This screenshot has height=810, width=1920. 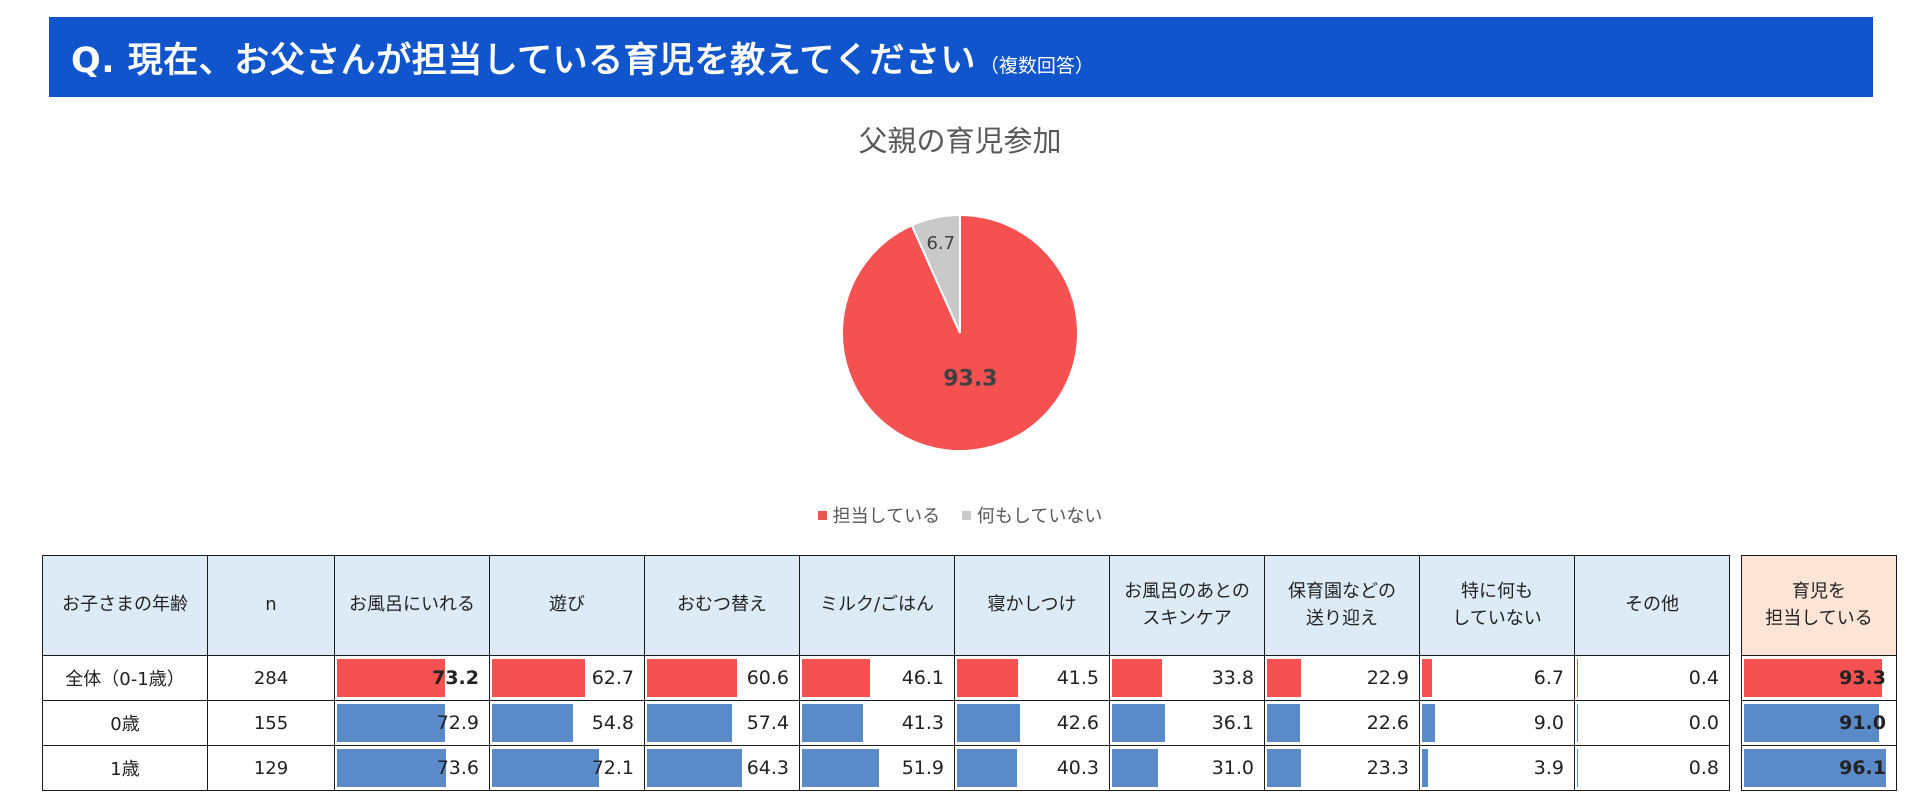 I want to click on cell-play: 54.8, so click(x=567, y=723).